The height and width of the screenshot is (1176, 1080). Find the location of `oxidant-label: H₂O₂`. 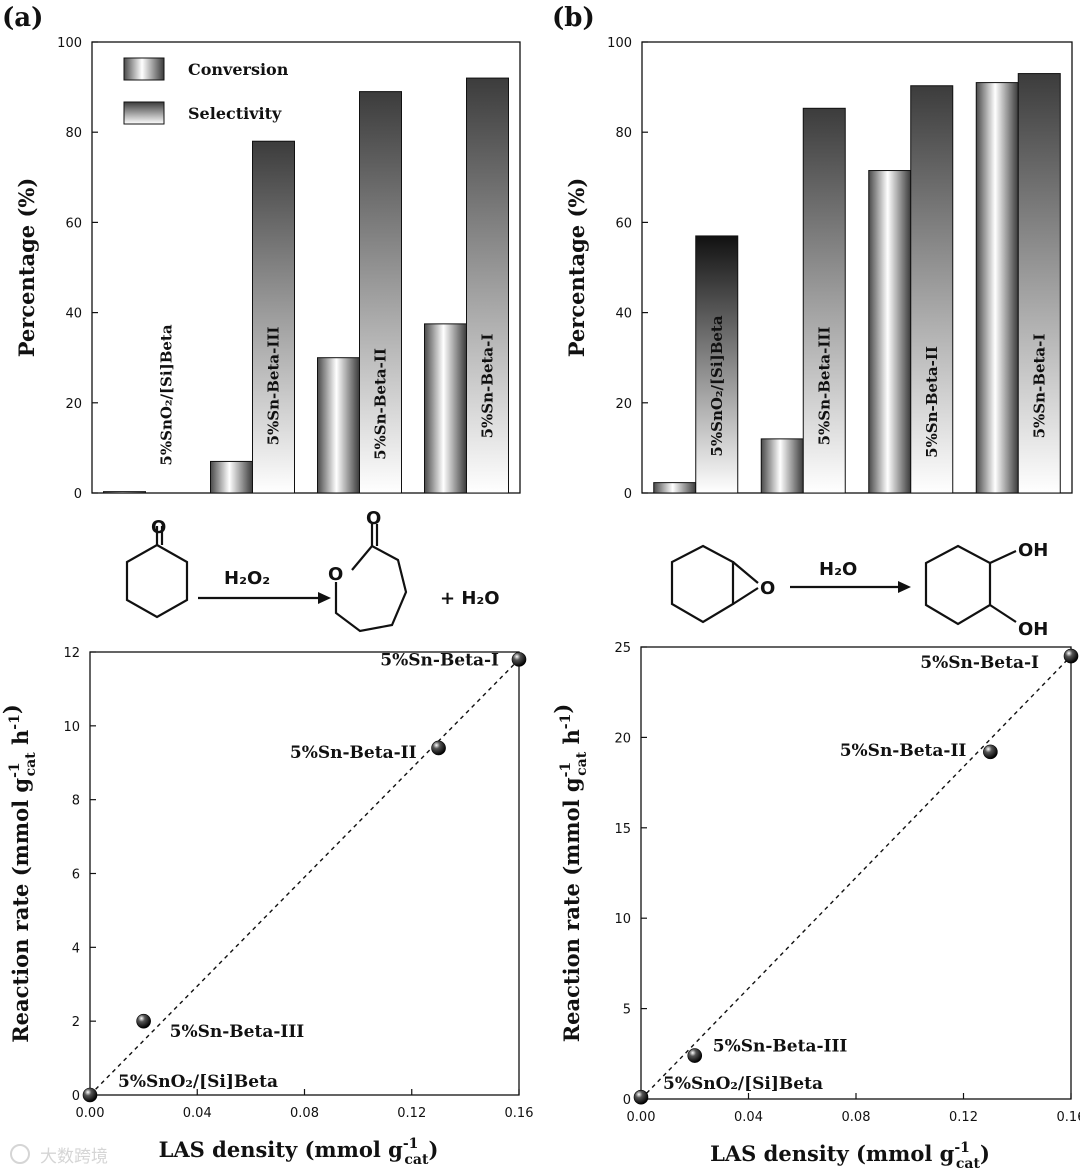

oxidant-label: H₂O₂ is located at coordinates (247, 578).